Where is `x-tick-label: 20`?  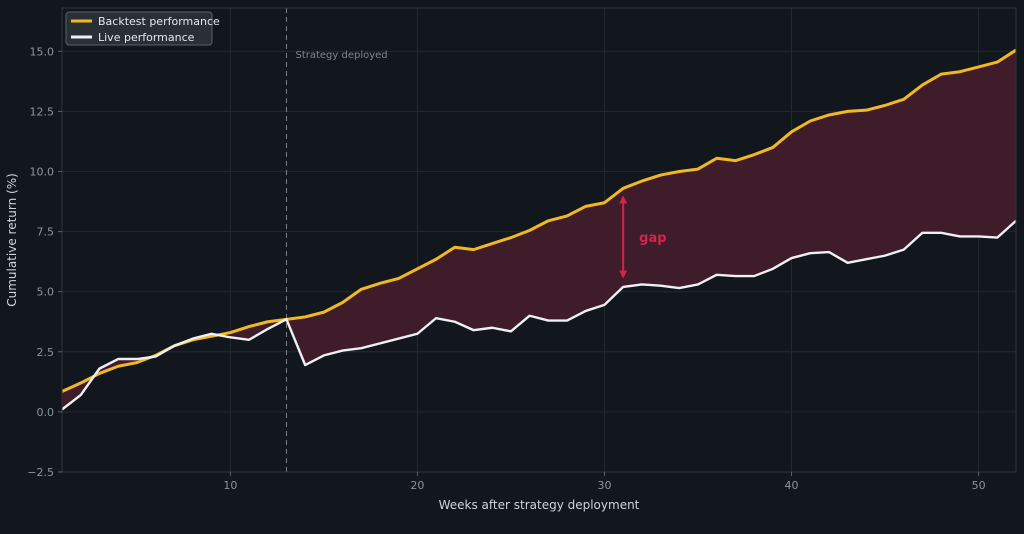 x-tick-label: 20 is located at coordinates (417, 485).